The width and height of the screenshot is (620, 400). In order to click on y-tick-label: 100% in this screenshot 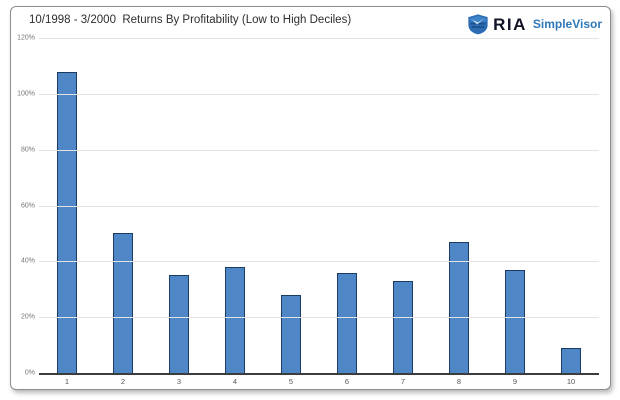, I will do `click(26, 94)`.